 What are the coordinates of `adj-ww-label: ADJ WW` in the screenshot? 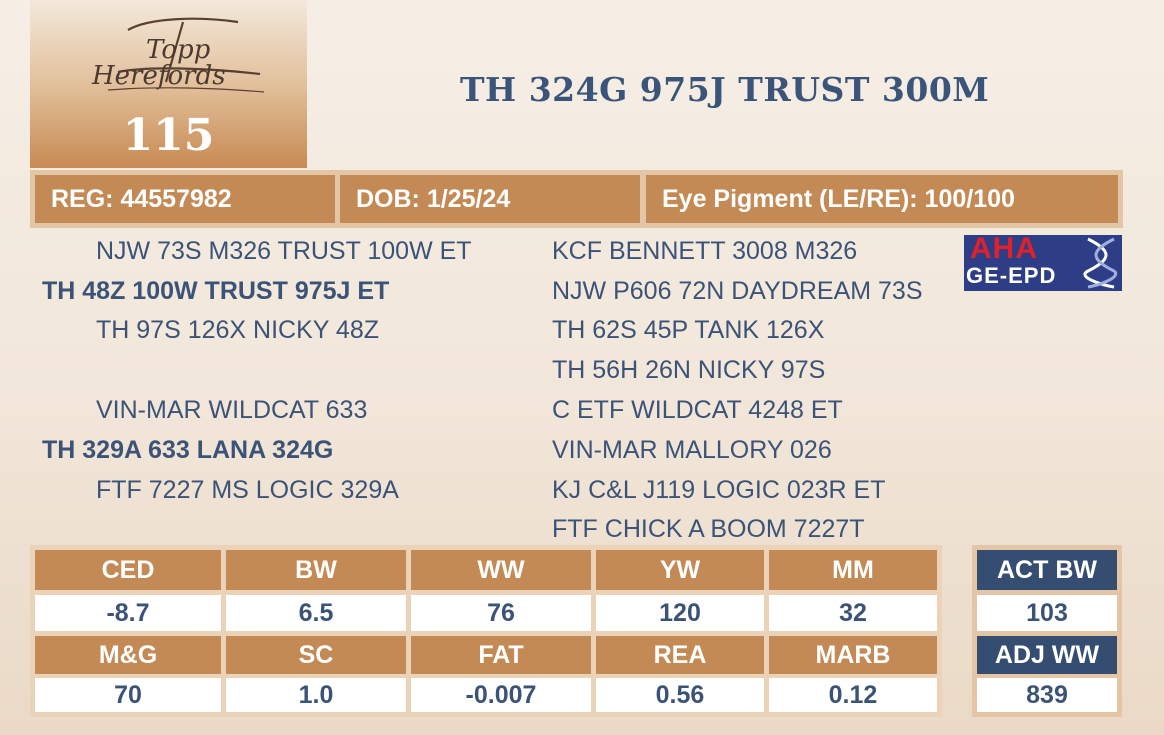 It's located at (1047, 655).